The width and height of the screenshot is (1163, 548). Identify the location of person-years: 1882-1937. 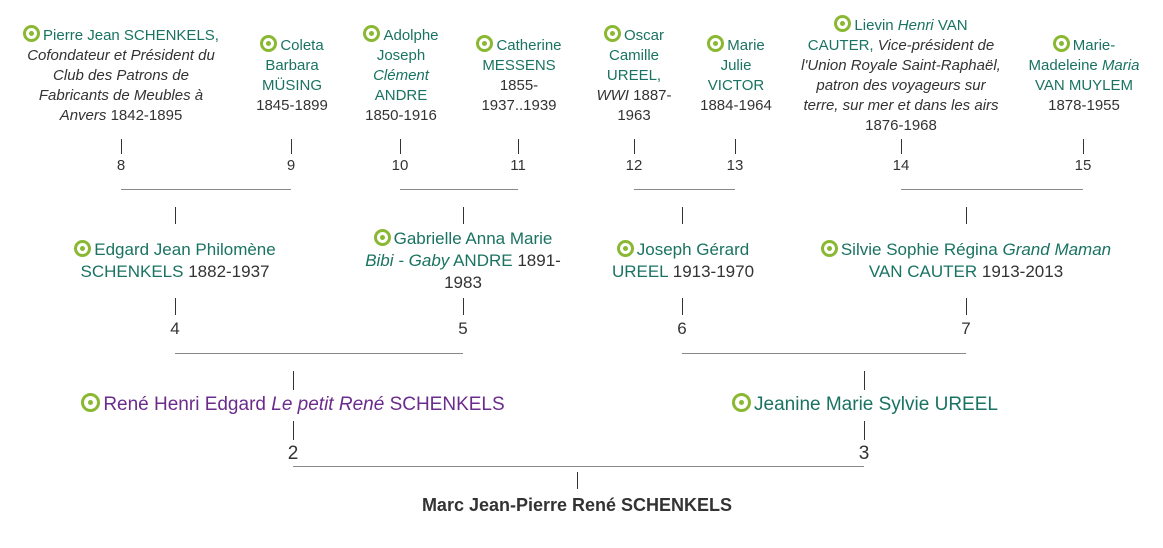
(229, 271).